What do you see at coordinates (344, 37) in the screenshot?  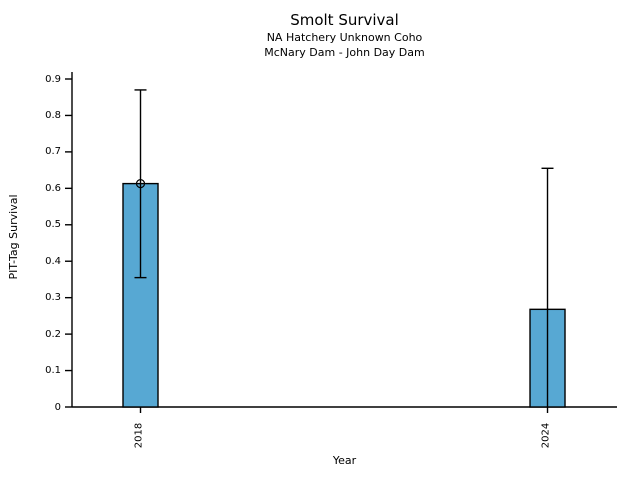 I see `chart-subtitle-line1: NA Hatchery Unknown Coho` at bounding box center [344, 37].